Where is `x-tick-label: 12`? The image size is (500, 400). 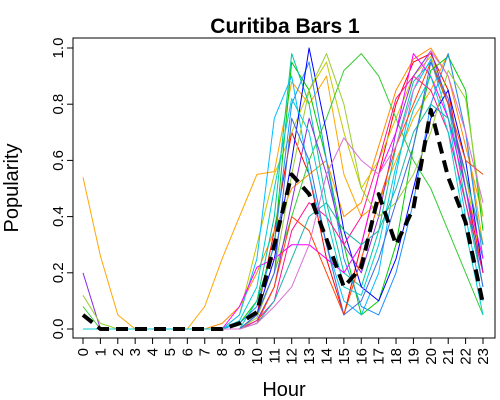
x-tick-label: 12 is located at coordinates (292, 356).